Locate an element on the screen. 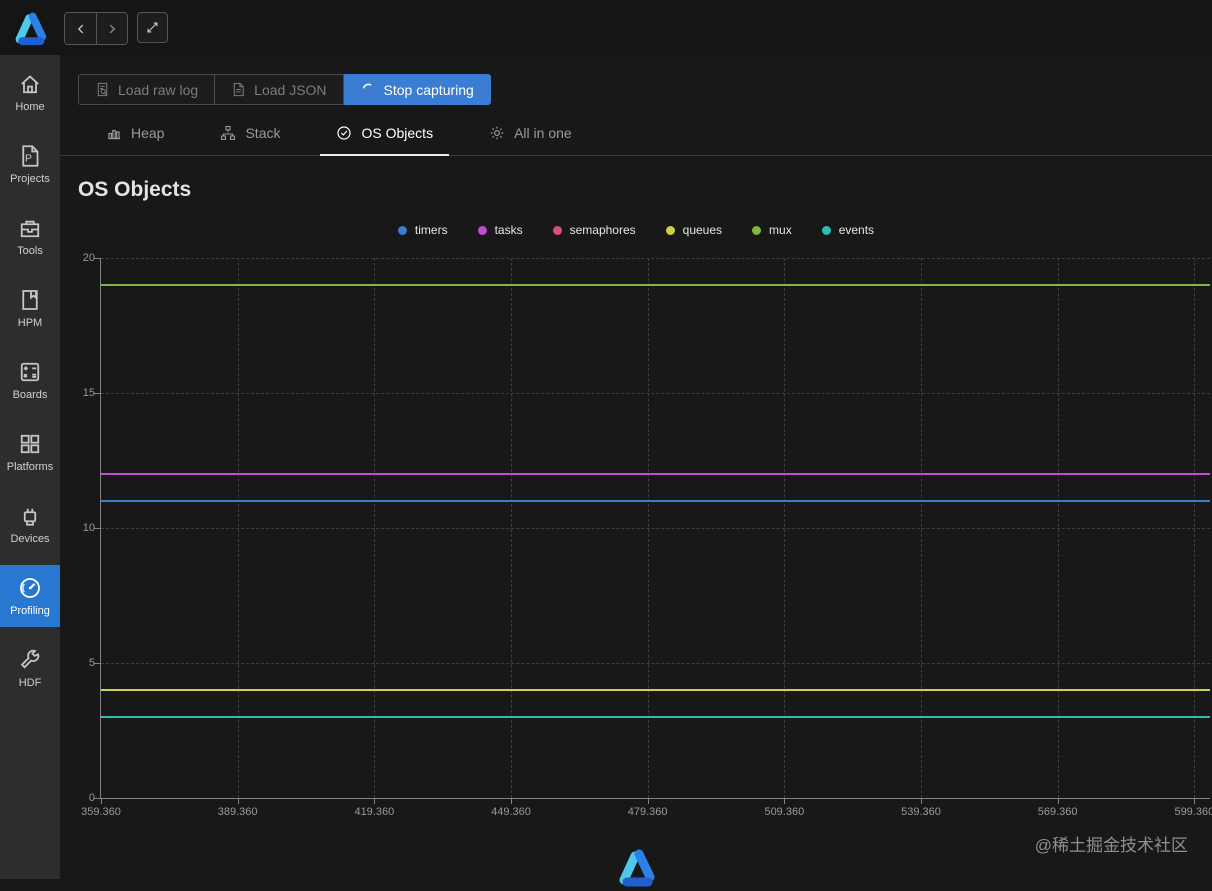 Image resolution: width=1212 pixels, height=891 pixels. tab-os-objects: OS Objects is located at coordinates (385, 134).